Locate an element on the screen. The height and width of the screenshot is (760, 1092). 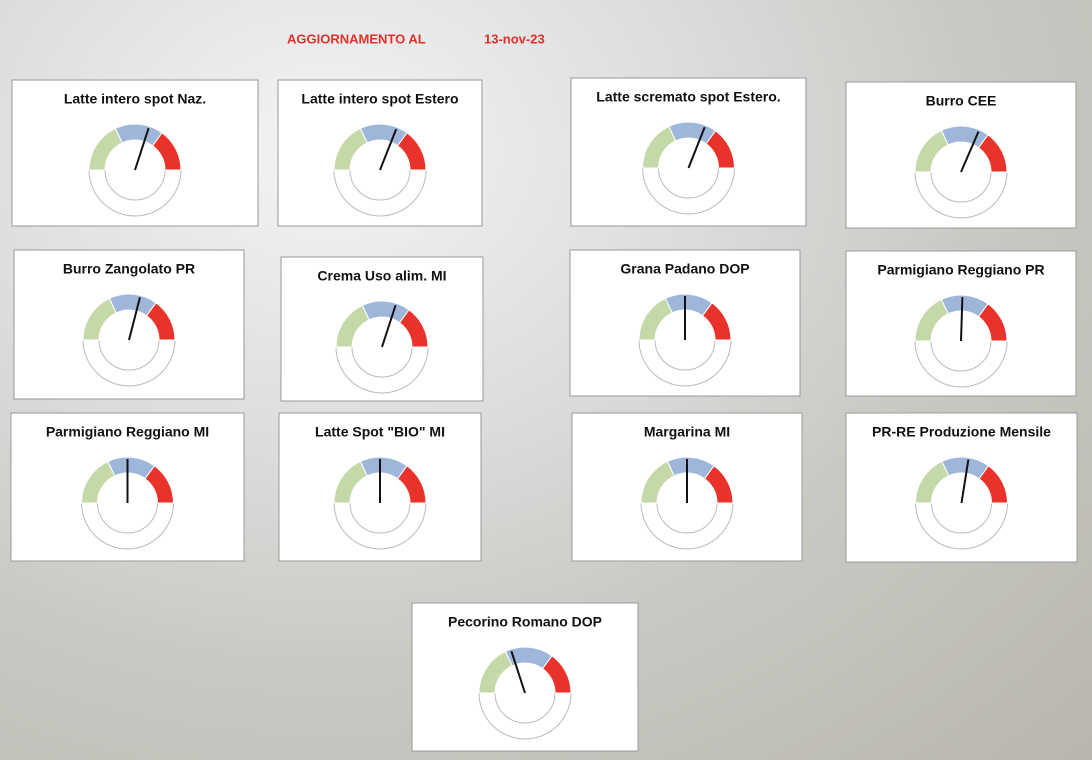
gauge-title: Parmigiano Reggiano PR is located at coordinates (960, 270).